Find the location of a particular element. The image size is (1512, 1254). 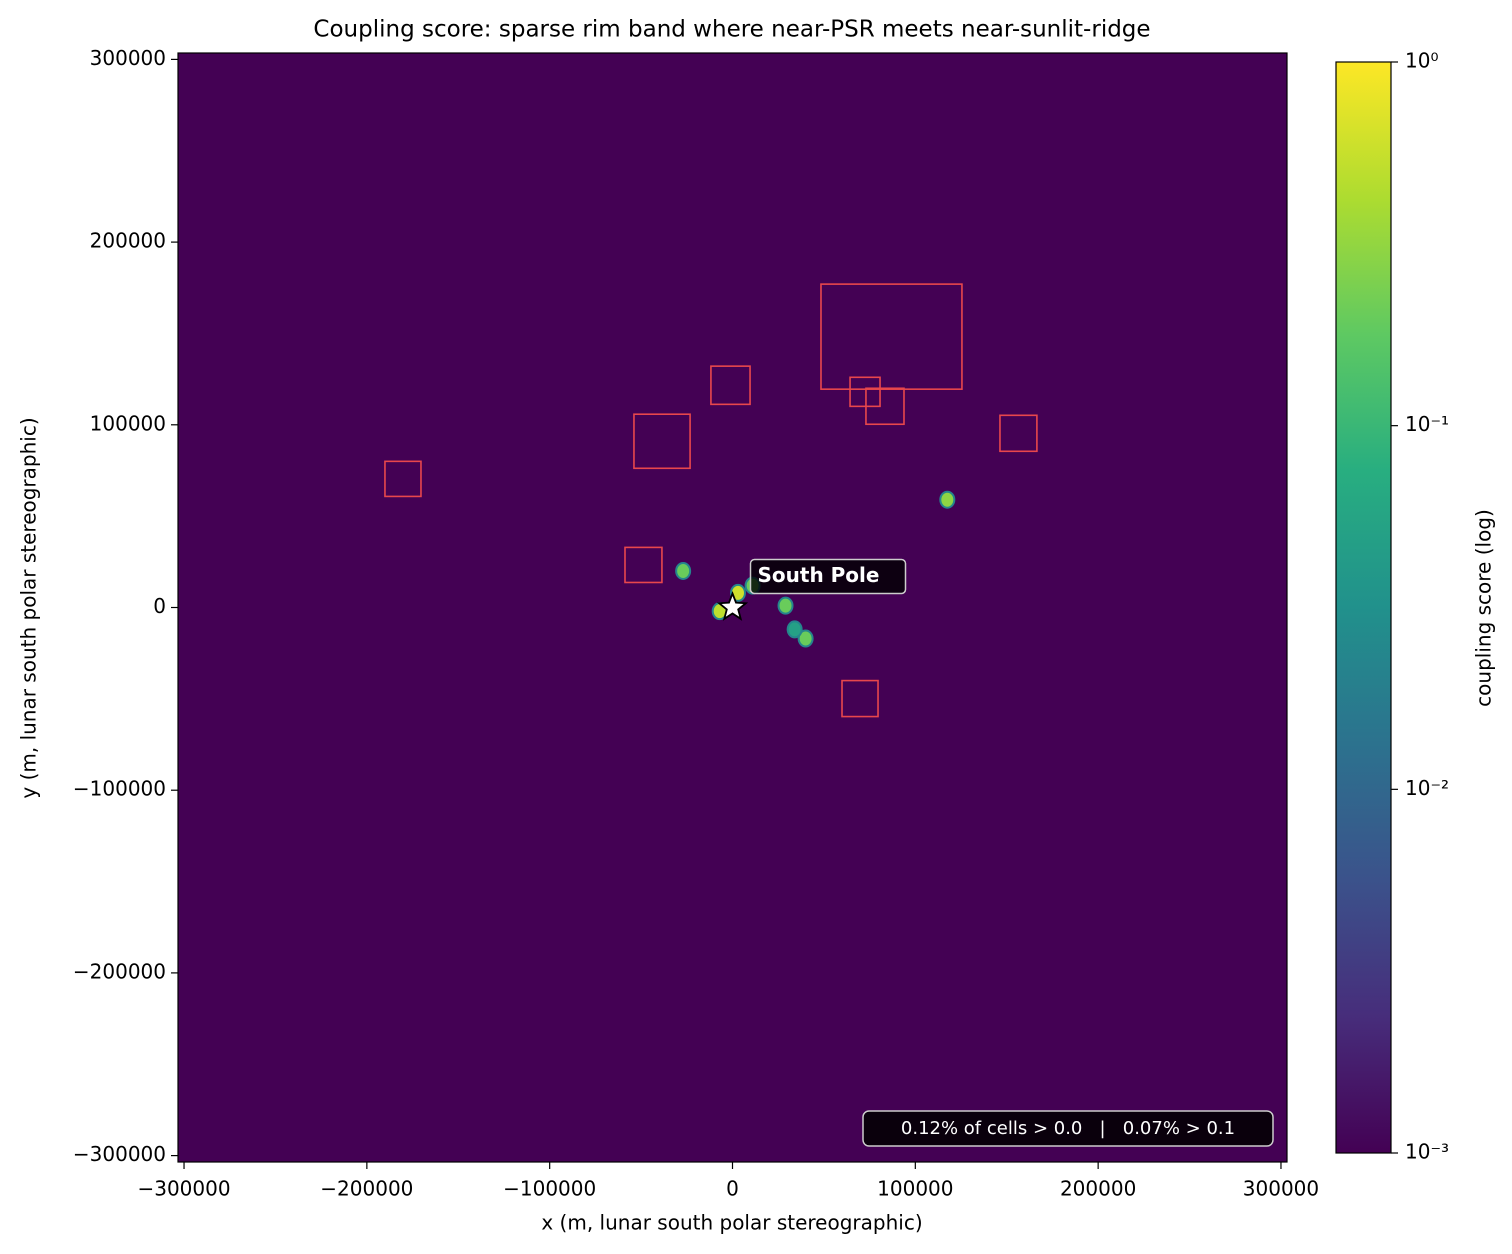

y-axis-label: y (m, lunar south polar stereographic) is located at coordinates (29, 607).